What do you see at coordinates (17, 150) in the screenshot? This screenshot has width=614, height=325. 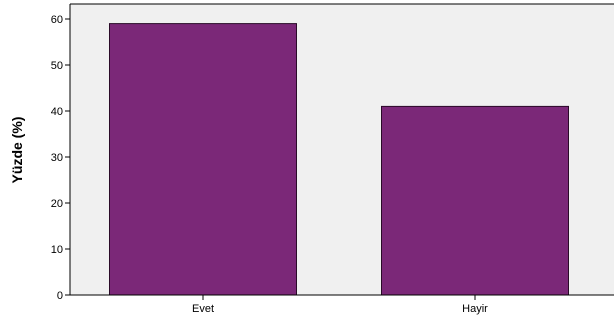 I see `y-axis-title: Yüzde (%)` at bounding box center [17, 150].